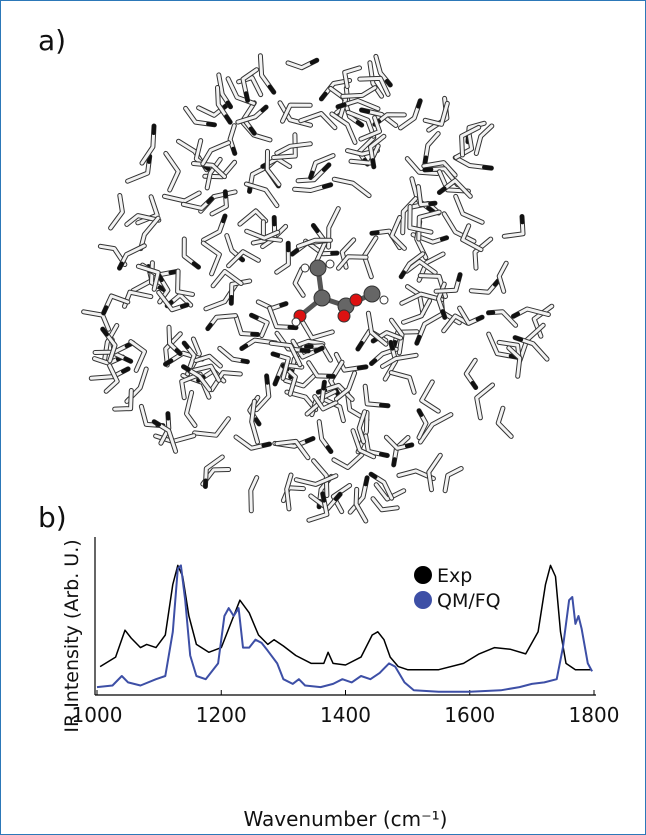 Image resolution: width=646 pixels, height=835 pixels. I want to click on legend-marker, so click(423, 575).